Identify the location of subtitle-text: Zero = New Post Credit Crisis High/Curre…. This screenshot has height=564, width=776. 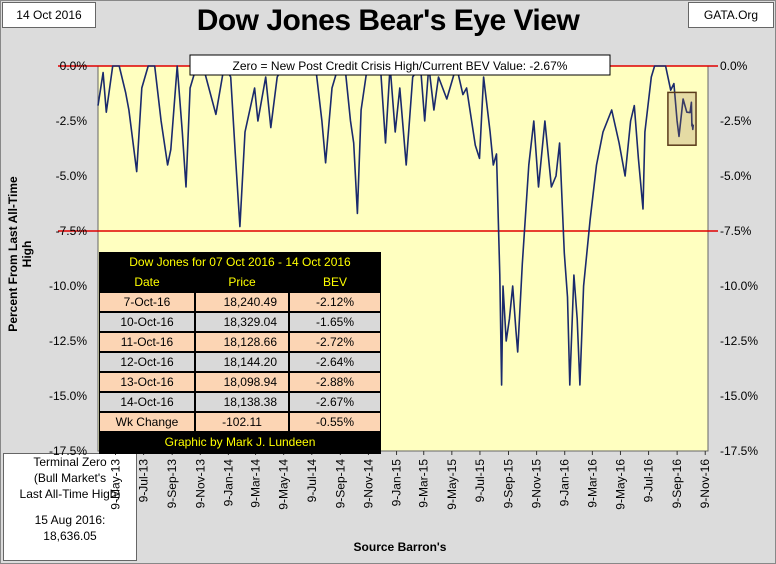
(400, 66).